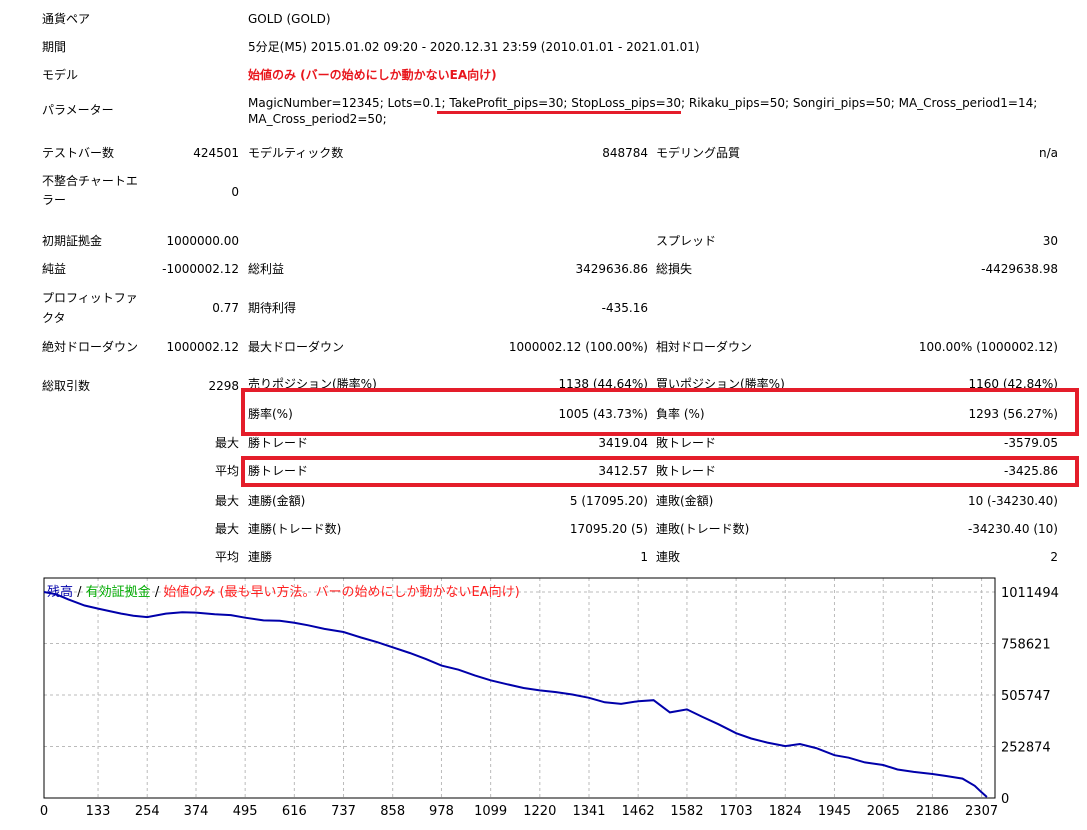 This screenshot has width=1087, height=830. I want to click on x-tick-label: 616, so click(294, 811).